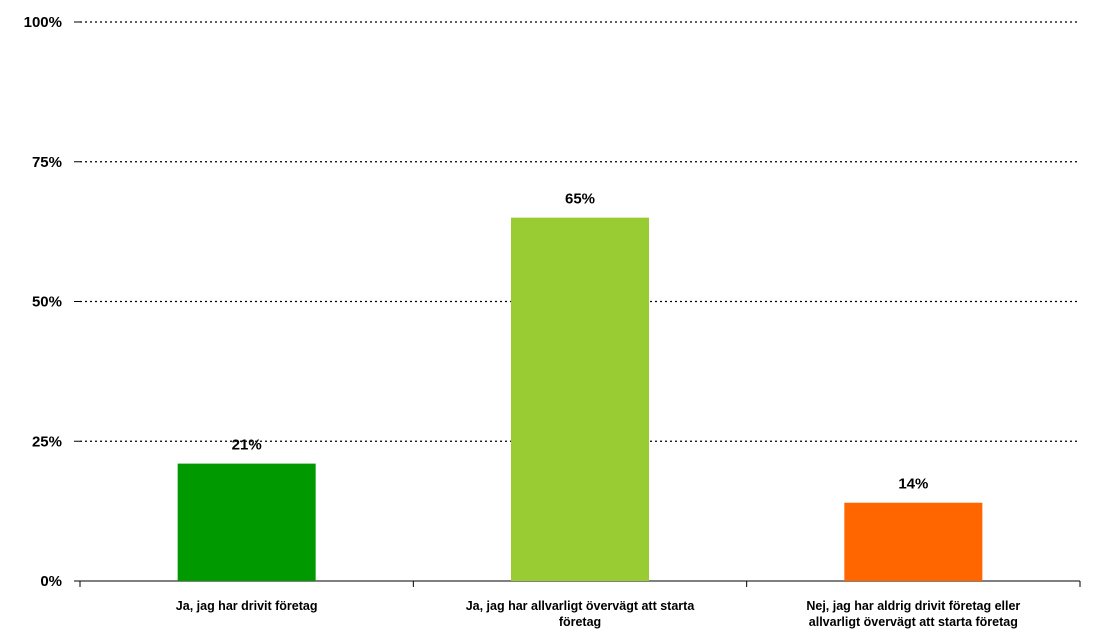 Image resolution: width=1096 pixels, height=632 pixels. What do you see at coordinates (47, 302) in the screenshot?
I see `y-tick-label: 50%` at bounding box center [47, 302].